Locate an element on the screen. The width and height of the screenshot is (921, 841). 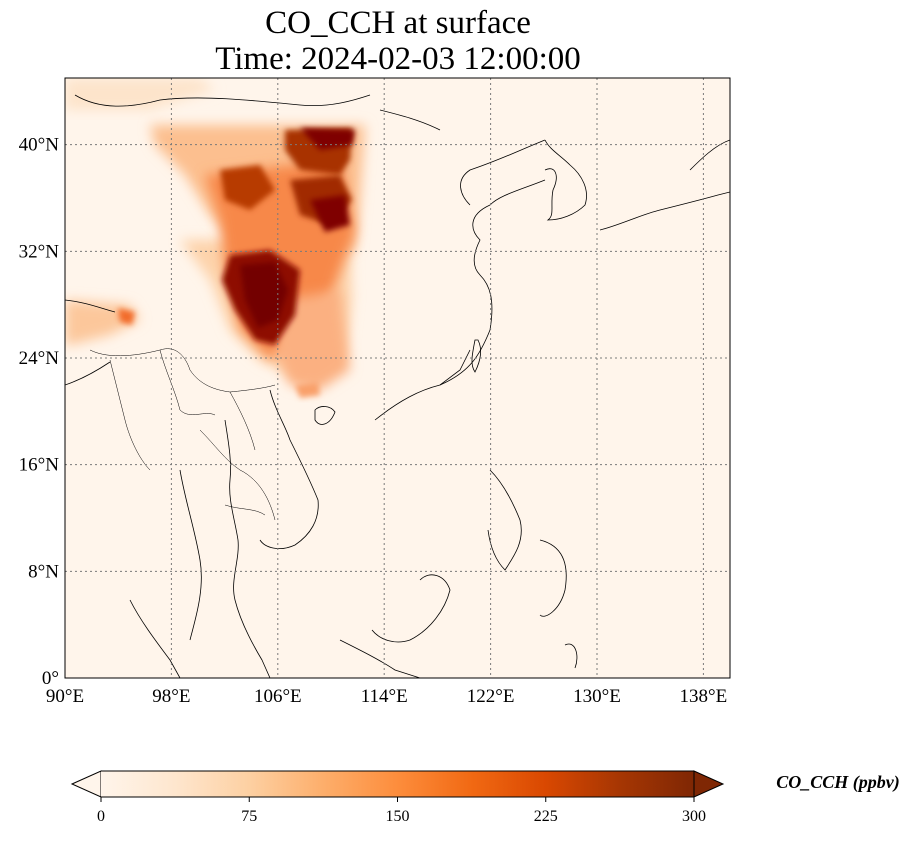
latitude-label: 40°N is located at coordinates (39, 145).